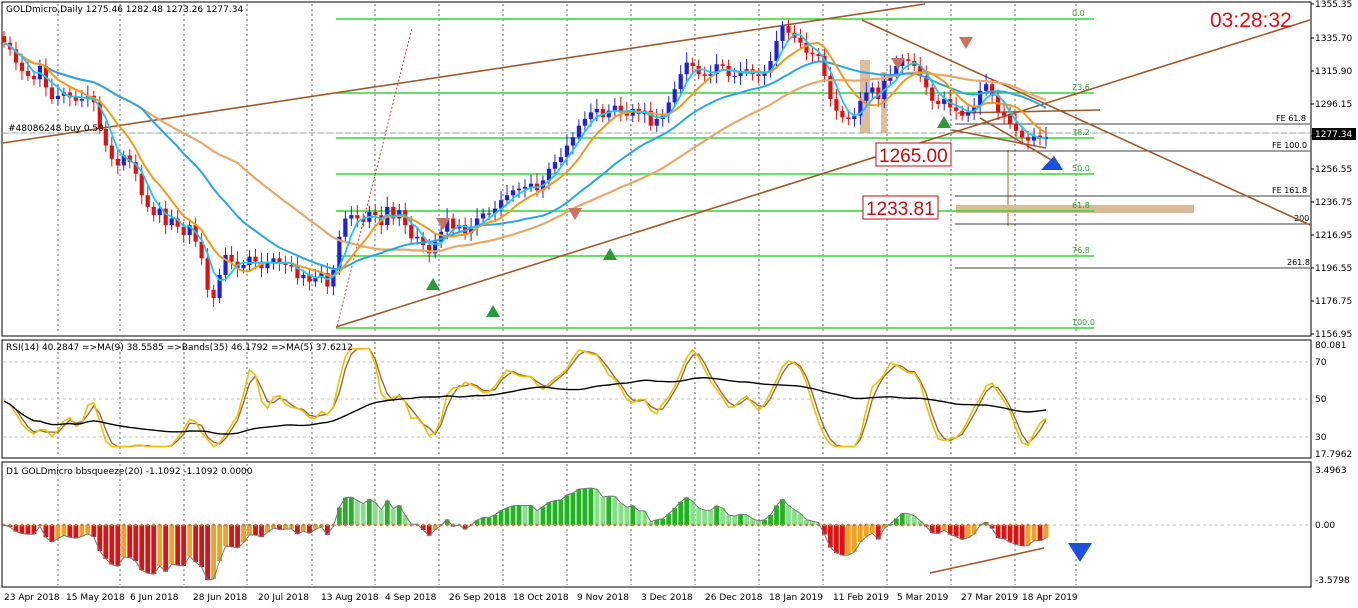  What do you see at coordinates (1289, 190) in the screenshot?
I see `fe-label: FE 161.8` at bounding box center [1289, 190].